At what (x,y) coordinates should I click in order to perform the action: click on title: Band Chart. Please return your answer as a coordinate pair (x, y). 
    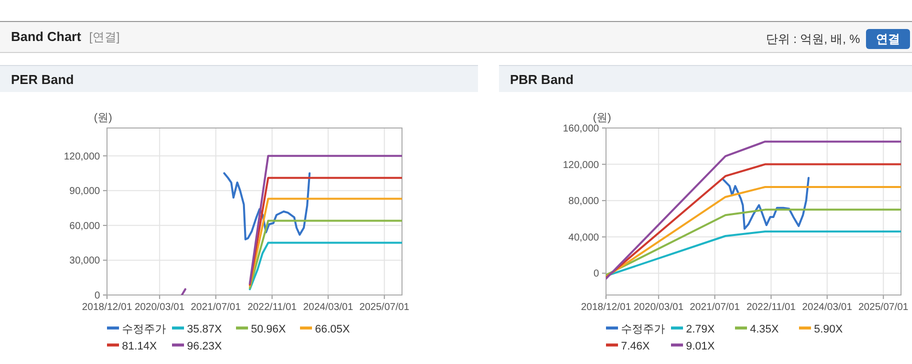
    Looking at the image, I should click on (46, 36).